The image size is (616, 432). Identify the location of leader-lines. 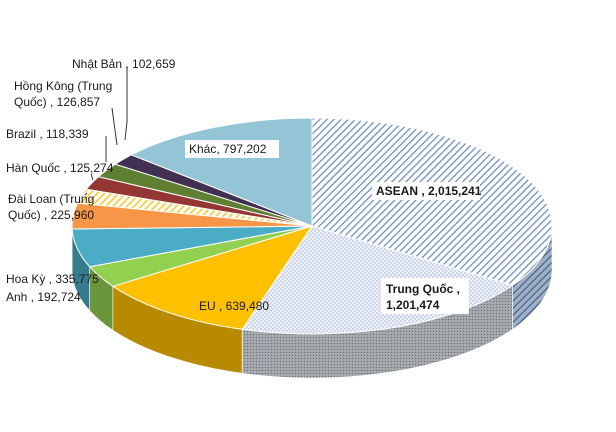
(106, 131).